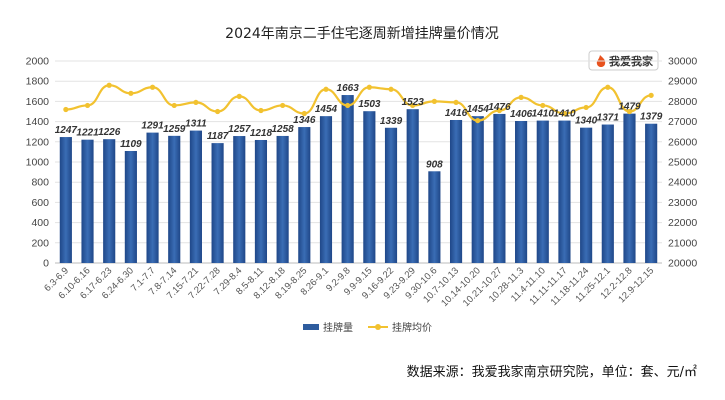 The image size is (725, 400). What do you see at coordinates (682, 102) in the screenshot?
I see `y-right-tick-label: 28000` at bounding box center [682, 102].